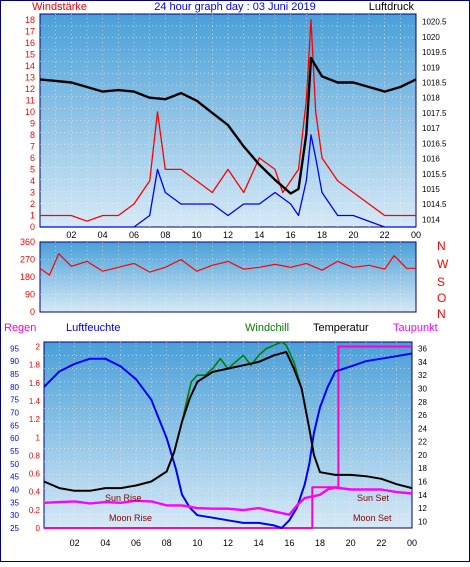  Describe the element at coordinates (392, 7) in the screenshot. I see `pressure-axis-title: Luftdruck` at that location.